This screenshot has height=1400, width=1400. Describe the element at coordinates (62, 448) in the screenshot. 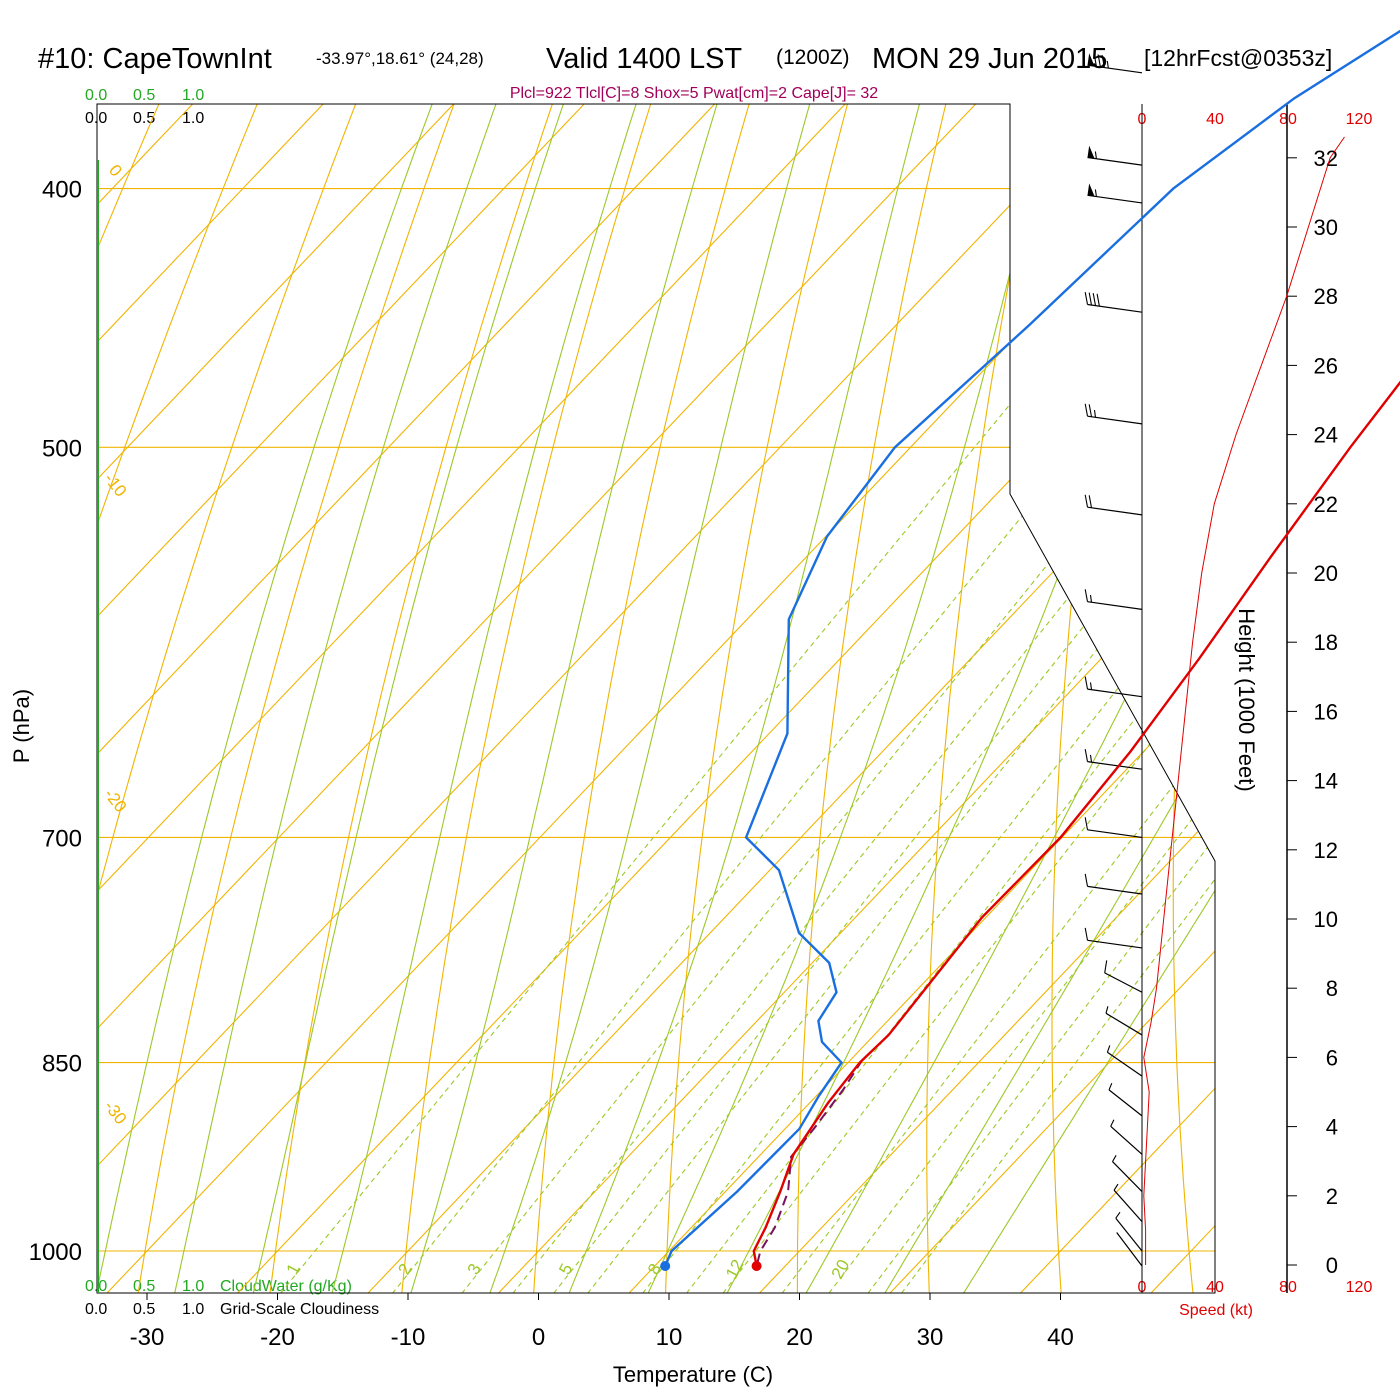

I see `pressure-tick-label: 500` at that location.